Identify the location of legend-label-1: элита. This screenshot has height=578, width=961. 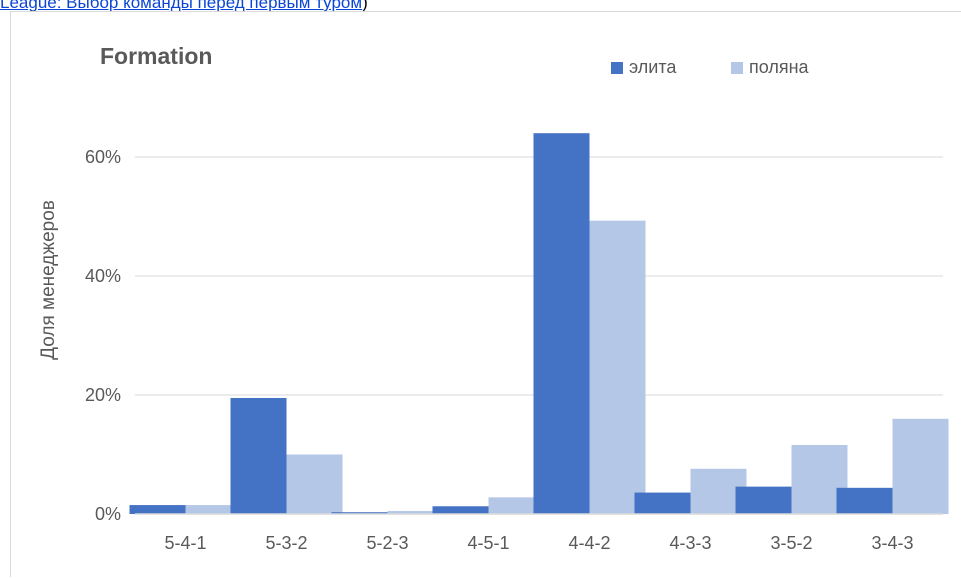
(653, 67).